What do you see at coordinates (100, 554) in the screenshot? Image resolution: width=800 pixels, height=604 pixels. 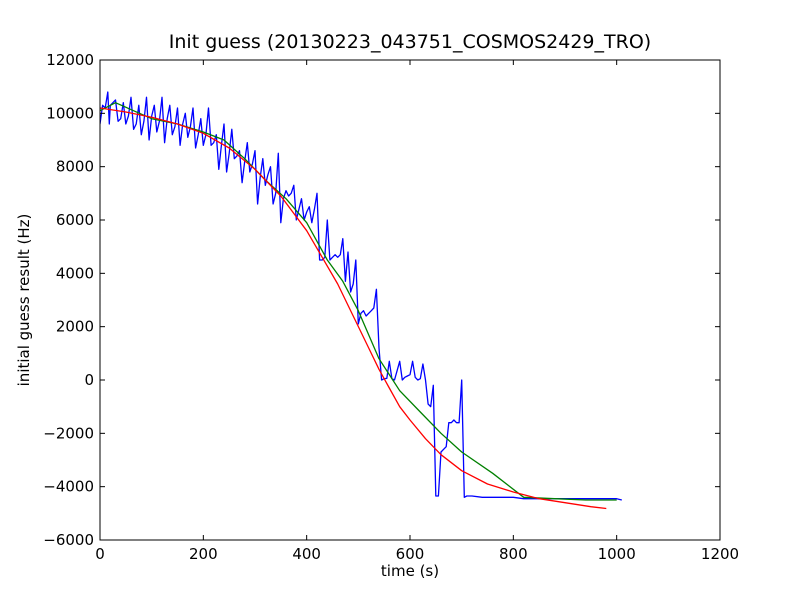 I see `x-tick-label: 0` at bounding box center [100, 554].